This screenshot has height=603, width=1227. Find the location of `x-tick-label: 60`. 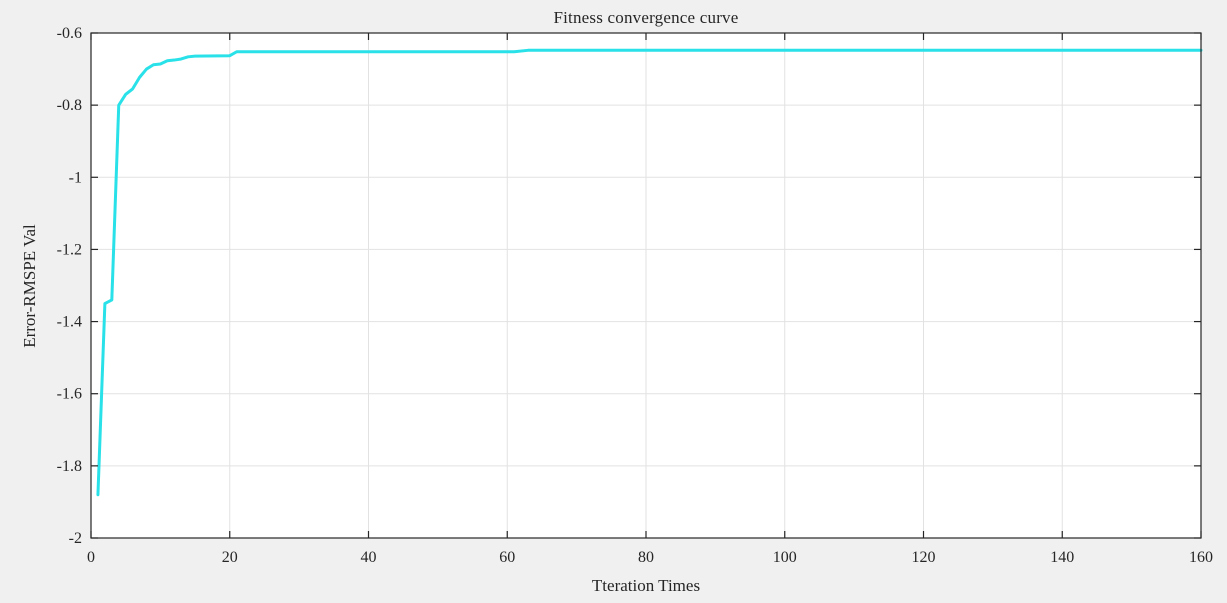

x-tick-label: 60 is located at coordinates (507, 557).